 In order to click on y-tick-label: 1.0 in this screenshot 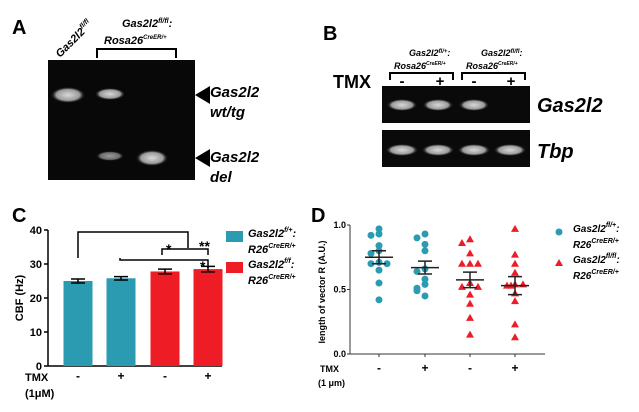, I will do `click(339, 225)`.